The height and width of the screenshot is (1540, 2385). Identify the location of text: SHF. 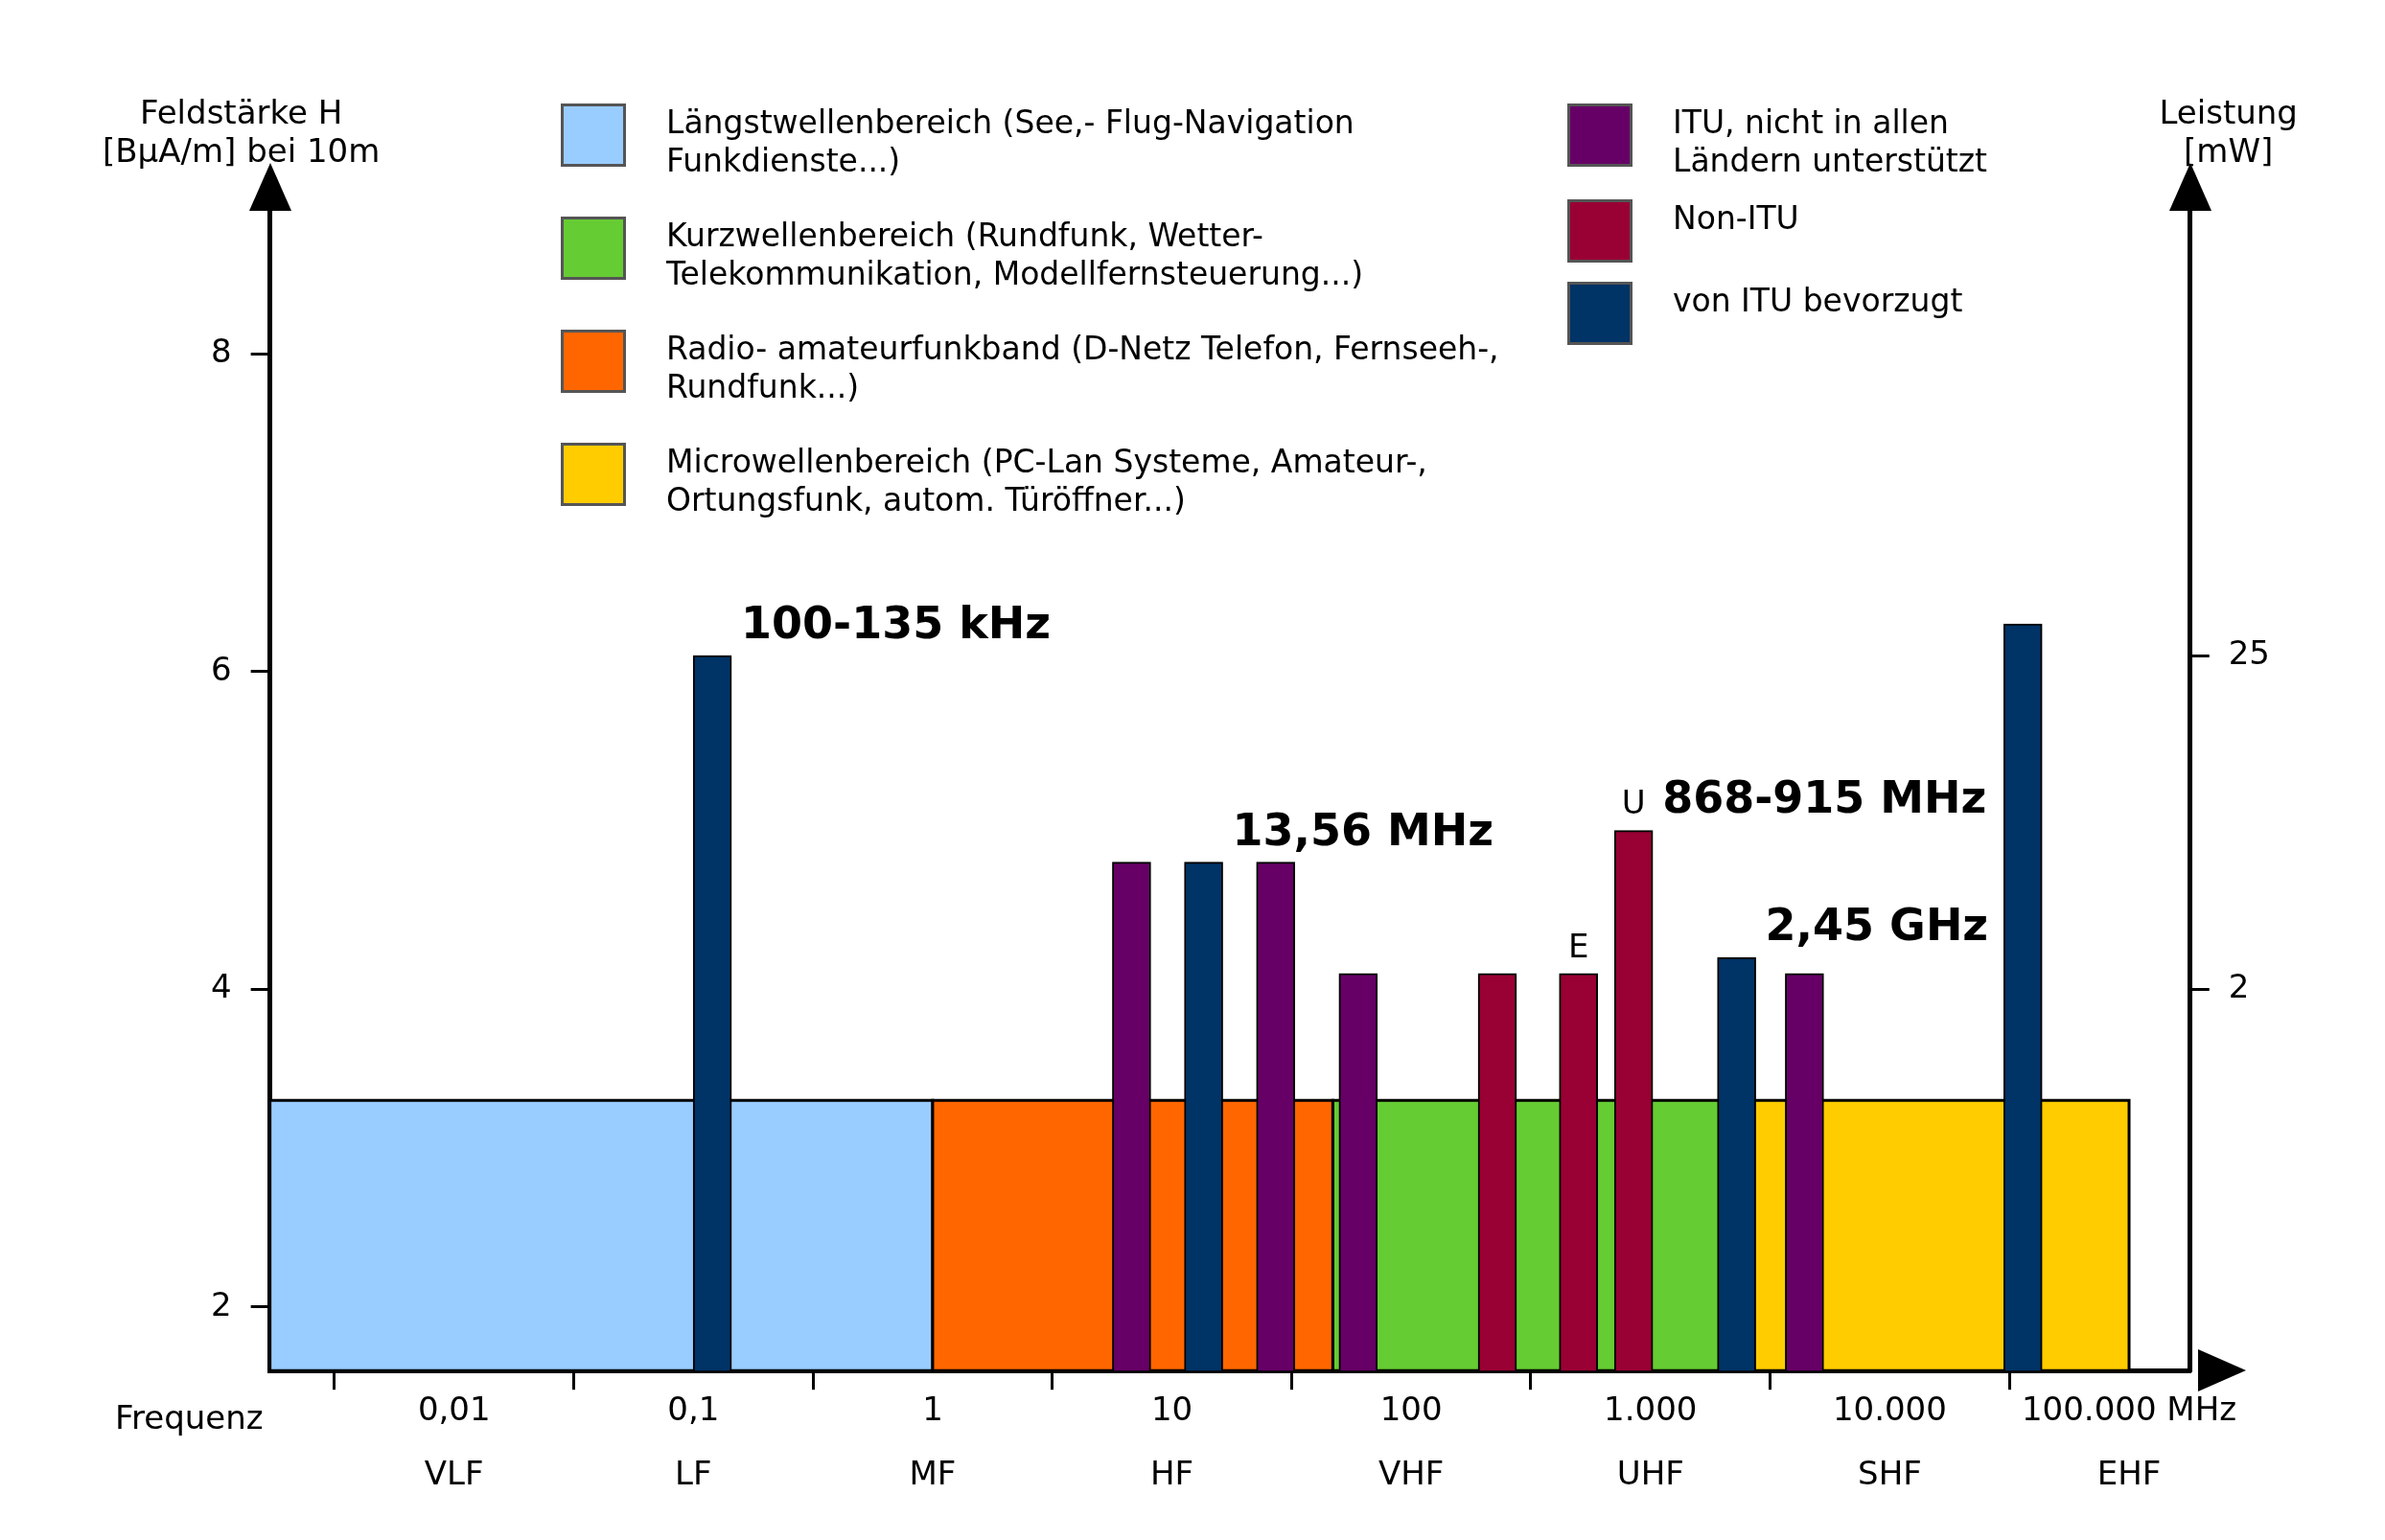
(1890, 1473).